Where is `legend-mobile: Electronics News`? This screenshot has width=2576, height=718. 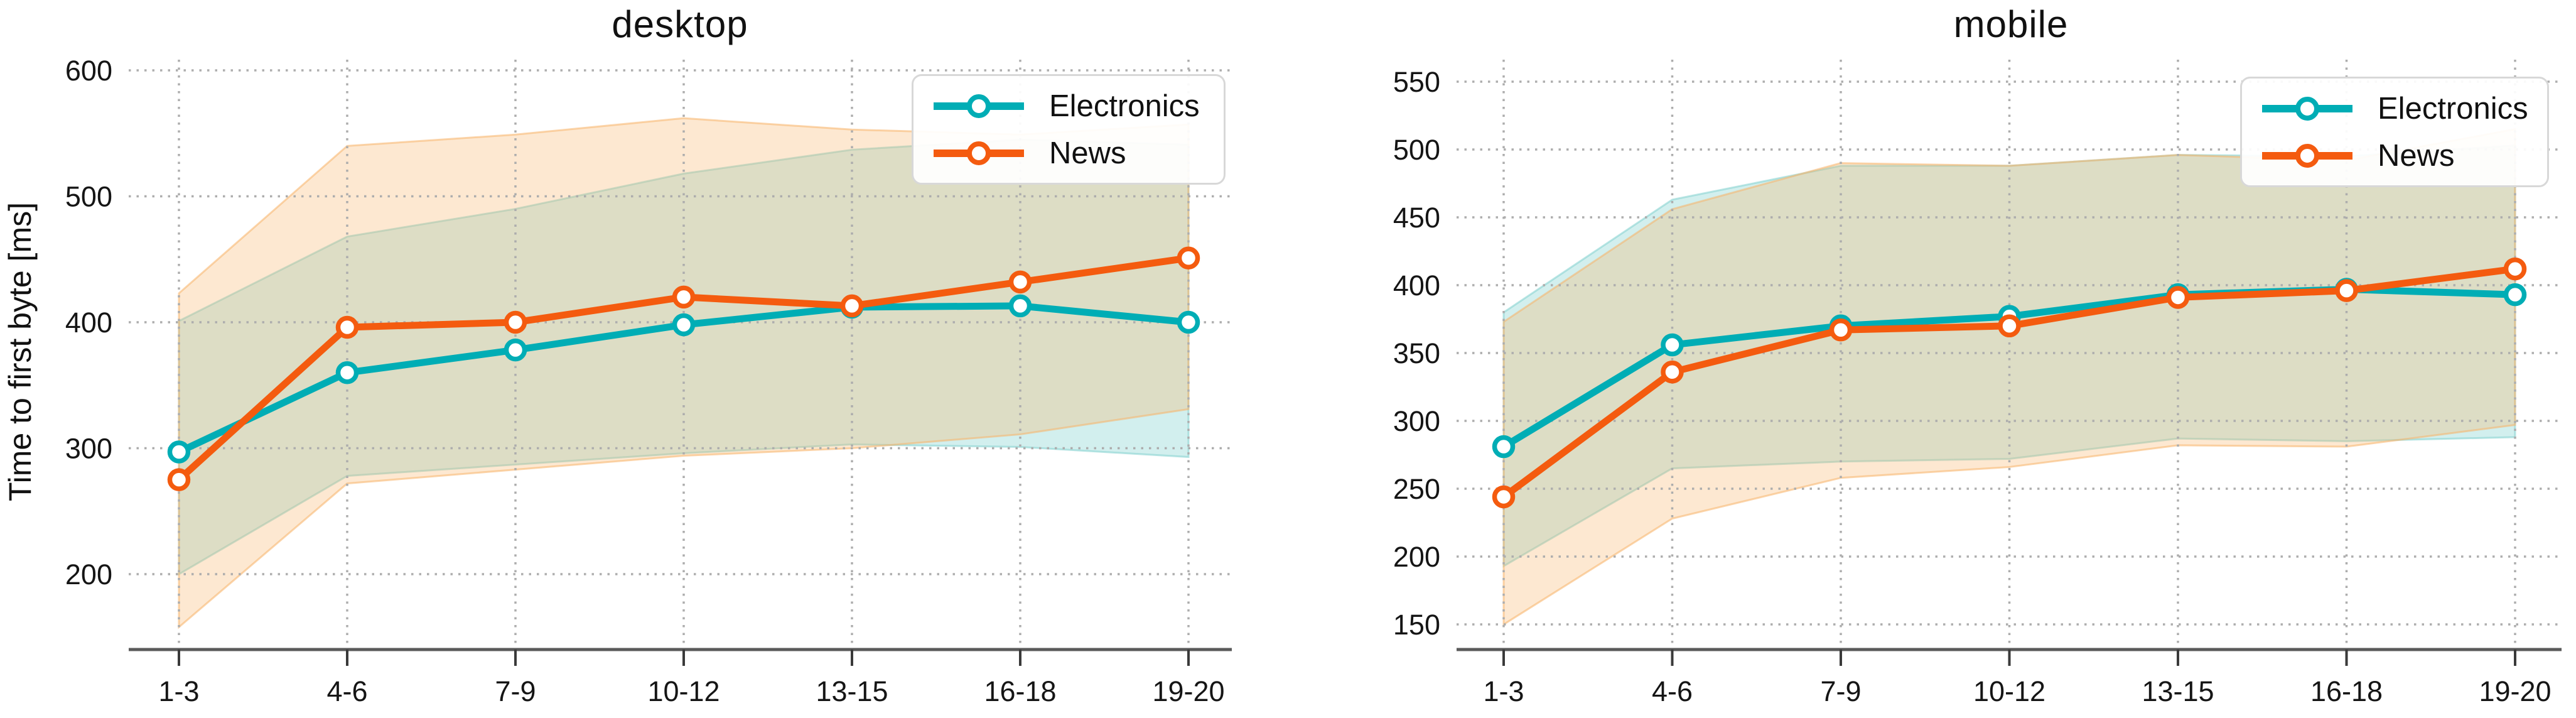
legend-mobile: Electronics News is located at coordinates (2394, 132).